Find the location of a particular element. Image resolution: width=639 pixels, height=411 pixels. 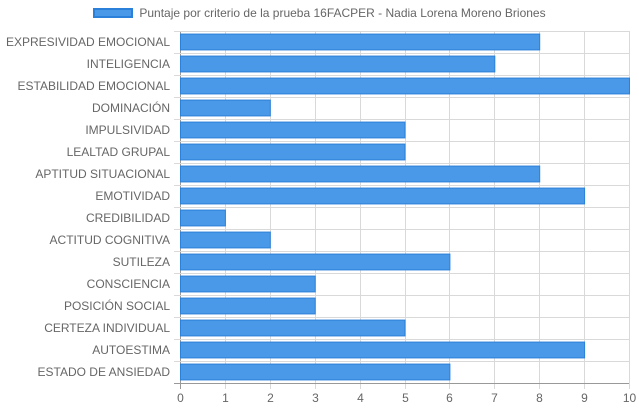

y-tick-label: EMOTIVIDAD is located at coordinates (132, 196).